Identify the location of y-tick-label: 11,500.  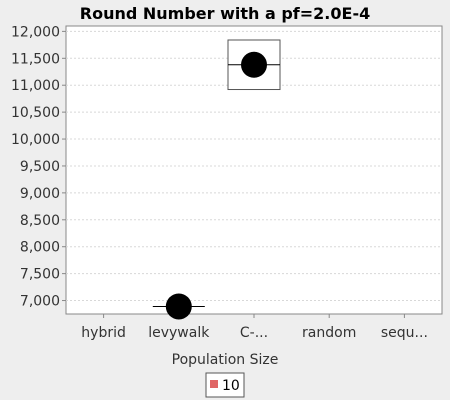
(35, 59).